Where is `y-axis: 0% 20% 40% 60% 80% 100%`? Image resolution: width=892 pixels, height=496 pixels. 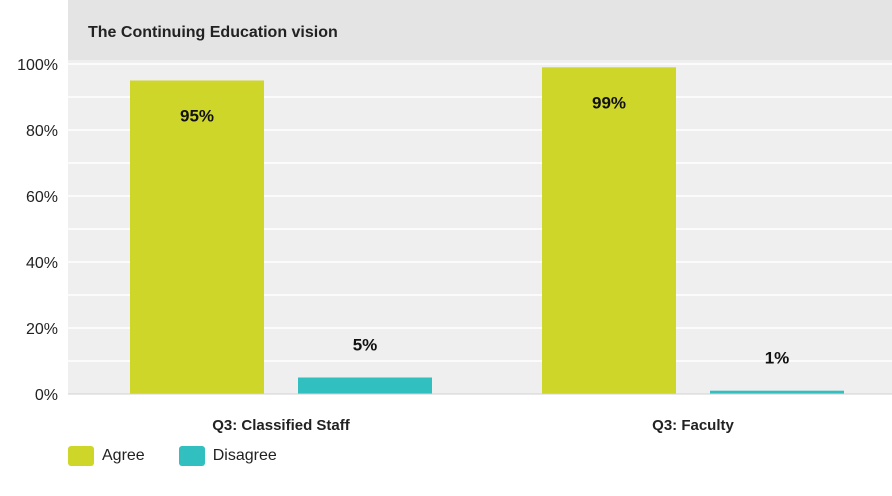
y-axis: 0% 20% 40% 60% 80% 100% is located at coordinates (37, 230).